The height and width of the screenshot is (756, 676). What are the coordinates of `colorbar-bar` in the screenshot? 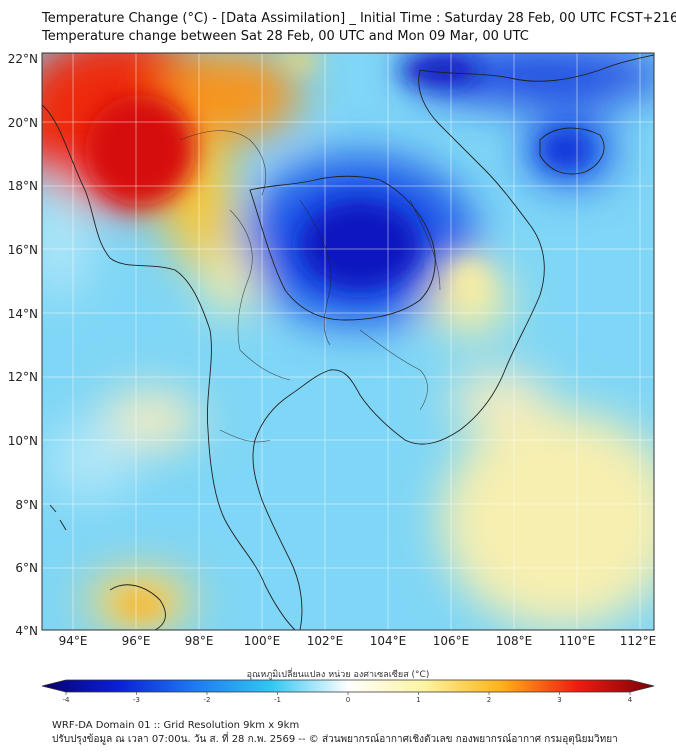 It's located at (348, 686).